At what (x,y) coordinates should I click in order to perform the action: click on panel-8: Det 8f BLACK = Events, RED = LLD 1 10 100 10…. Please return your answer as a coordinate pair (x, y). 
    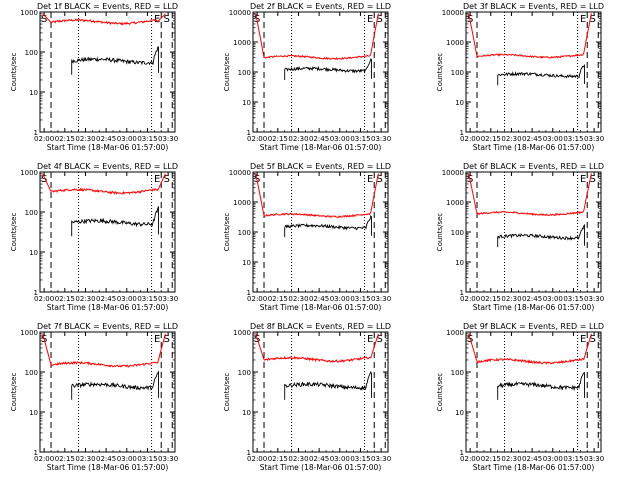
    Looking at the image, I should click on (307, 397).